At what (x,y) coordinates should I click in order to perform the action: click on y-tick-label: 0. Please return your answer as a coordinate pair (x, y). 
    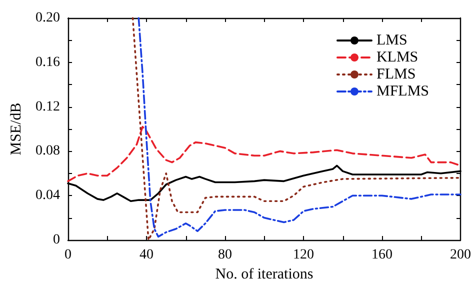
    Looking at the image, I should click on (56, 240).